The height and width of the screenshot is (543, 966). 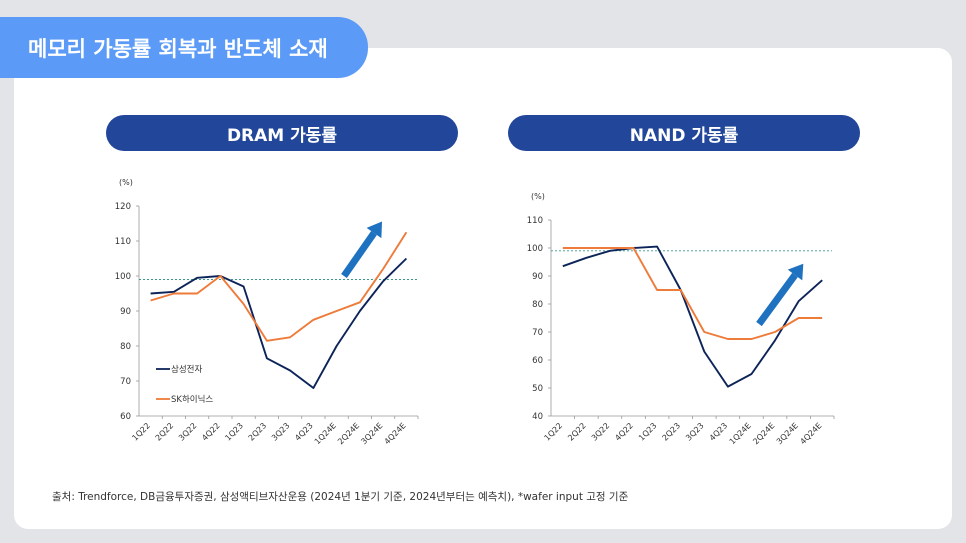 I want to click on page-title: 메모리 가동률 회복과 반도체 소재, so click(x=184, y=47).